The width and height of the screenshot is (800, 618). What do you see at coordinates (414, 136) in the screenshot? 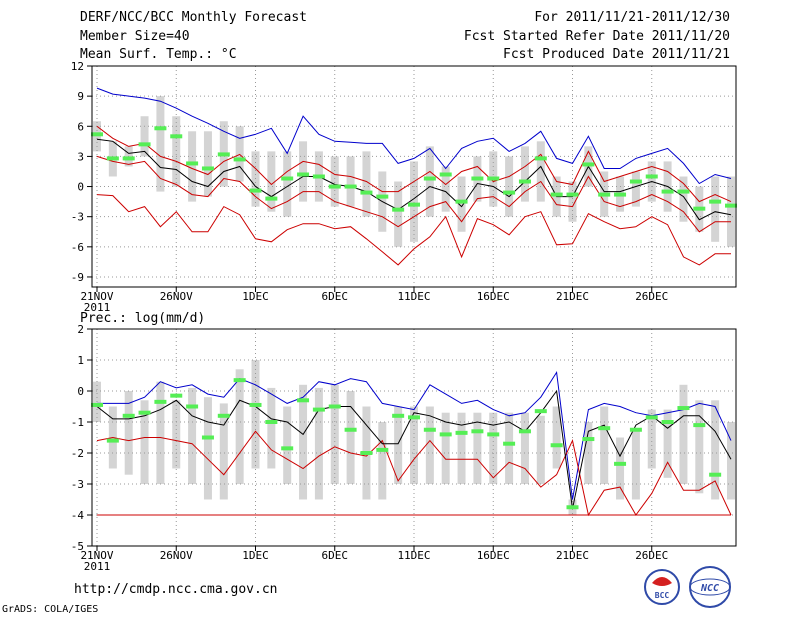
I see `series-line-upper` at bounding box center [414, 136].